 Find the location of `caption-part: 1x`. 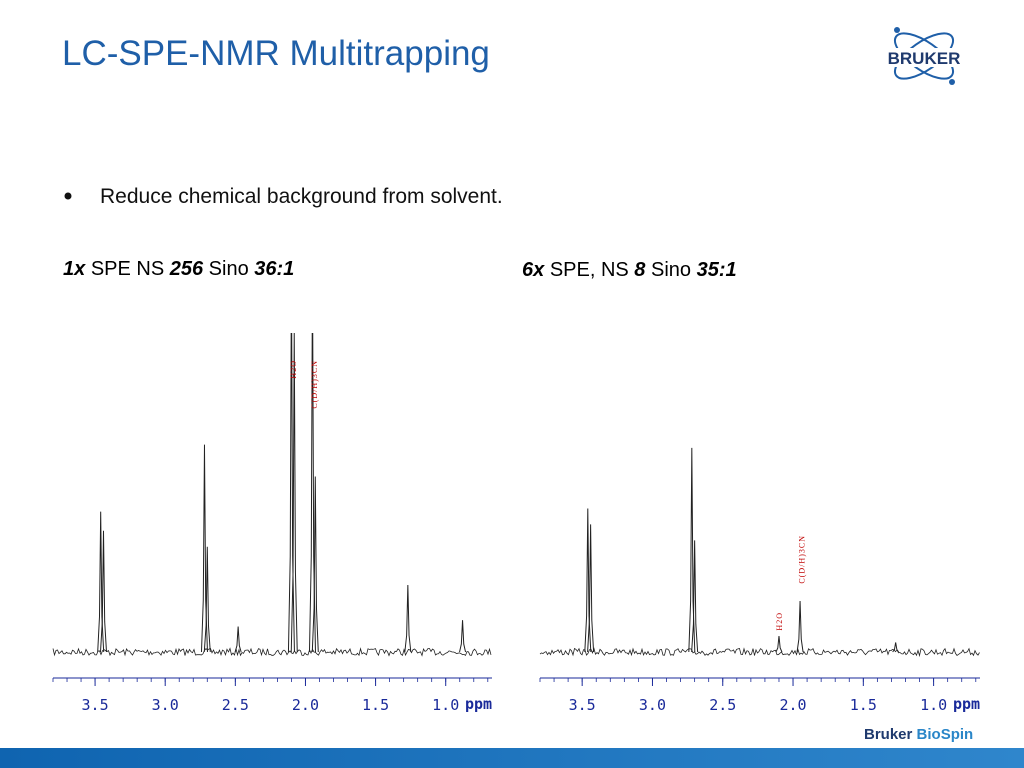

caption-part: 1x is located at coordinates (74, 269).